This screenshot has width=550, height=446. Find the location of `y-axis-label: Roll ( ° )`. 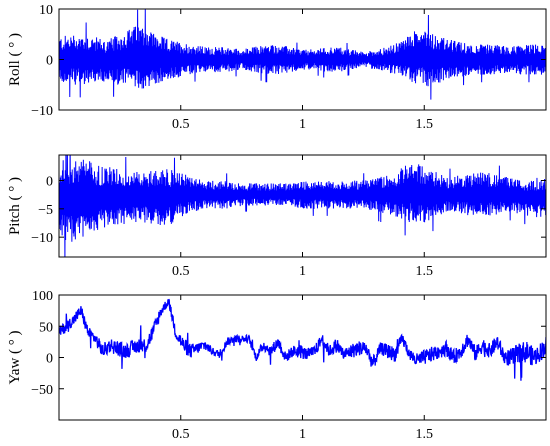

y-axis-label: Roll ( ° ) is located at coordinates (15, 59).